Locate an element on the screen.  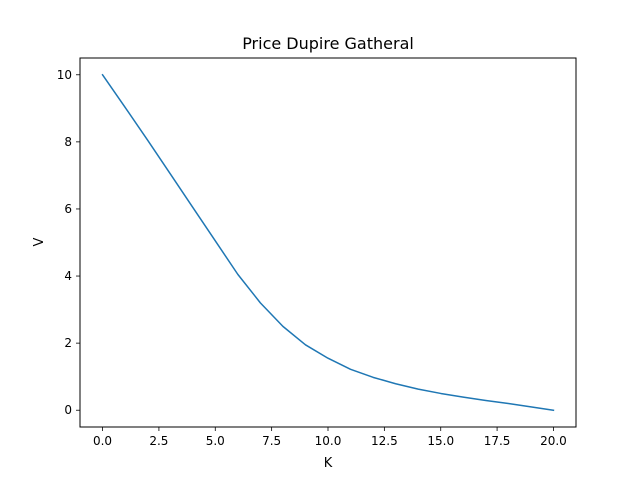
y-tick-label: 10 is located at coordinates (64, 75).